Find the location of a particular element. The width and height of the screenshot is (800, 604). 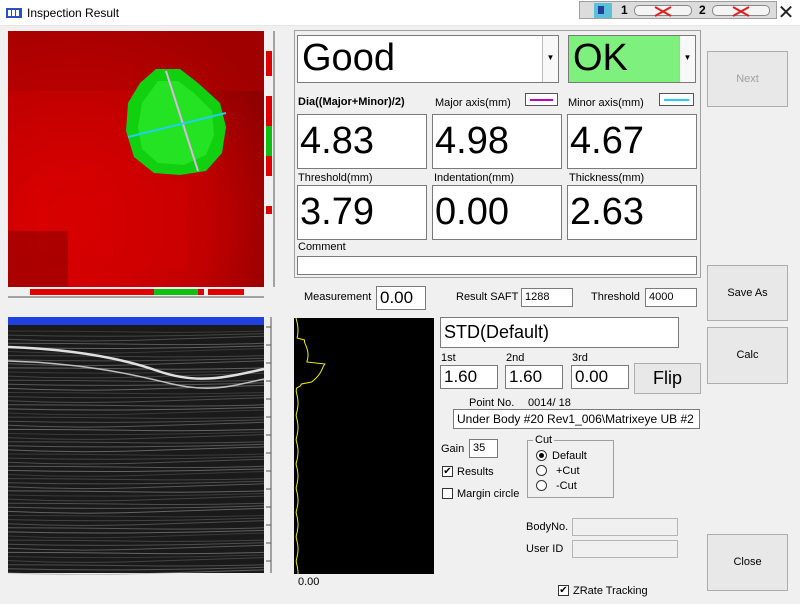

cut-minus-label: -Cut is located at coordinates (566, 486).